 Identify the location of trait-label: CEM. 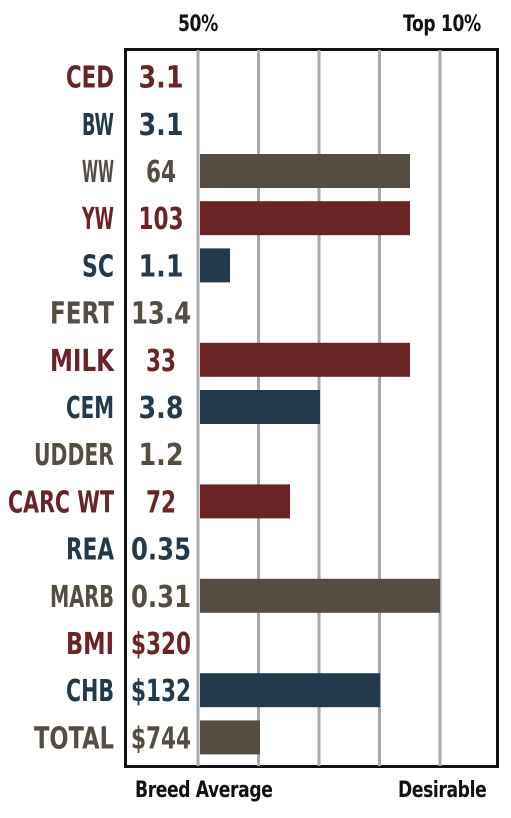
(90, 408).